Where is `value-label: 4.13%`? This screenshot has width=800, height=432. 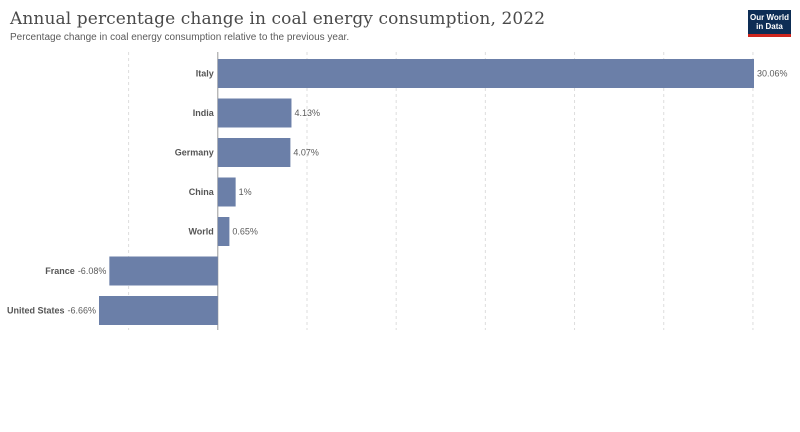 value-label: 4.13% is located at coordinates (307, 113).